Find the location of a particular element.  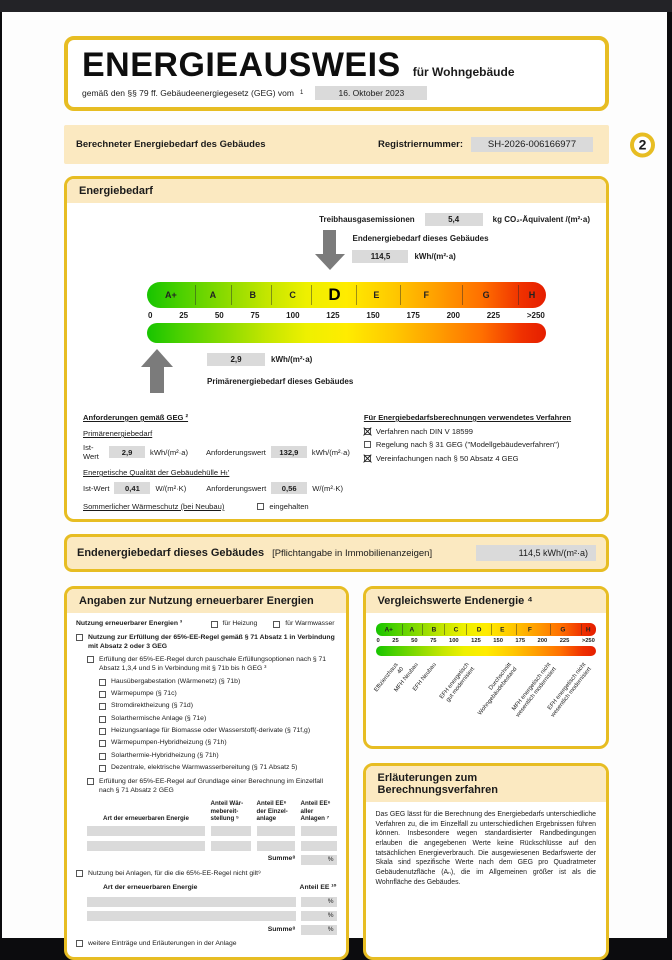

summe-input: % is located at coordinates (318, 859).